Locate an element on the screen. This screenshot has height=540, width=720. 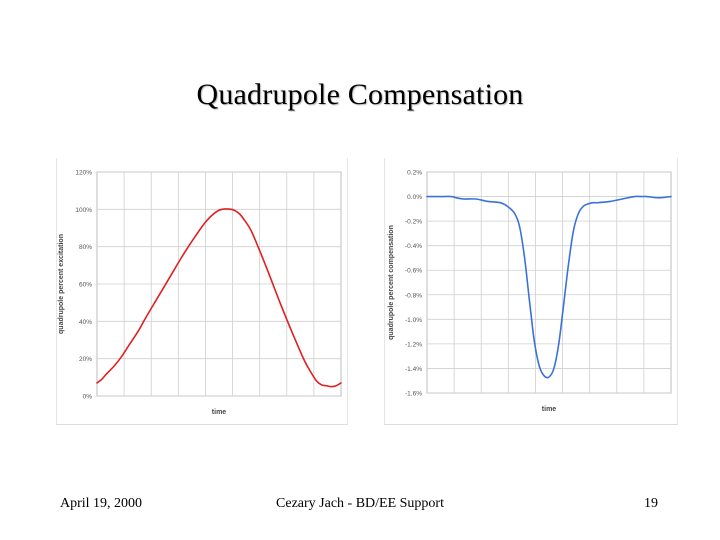
slide-title: Quadrupole Compensation is located at coordinates (360, 94).